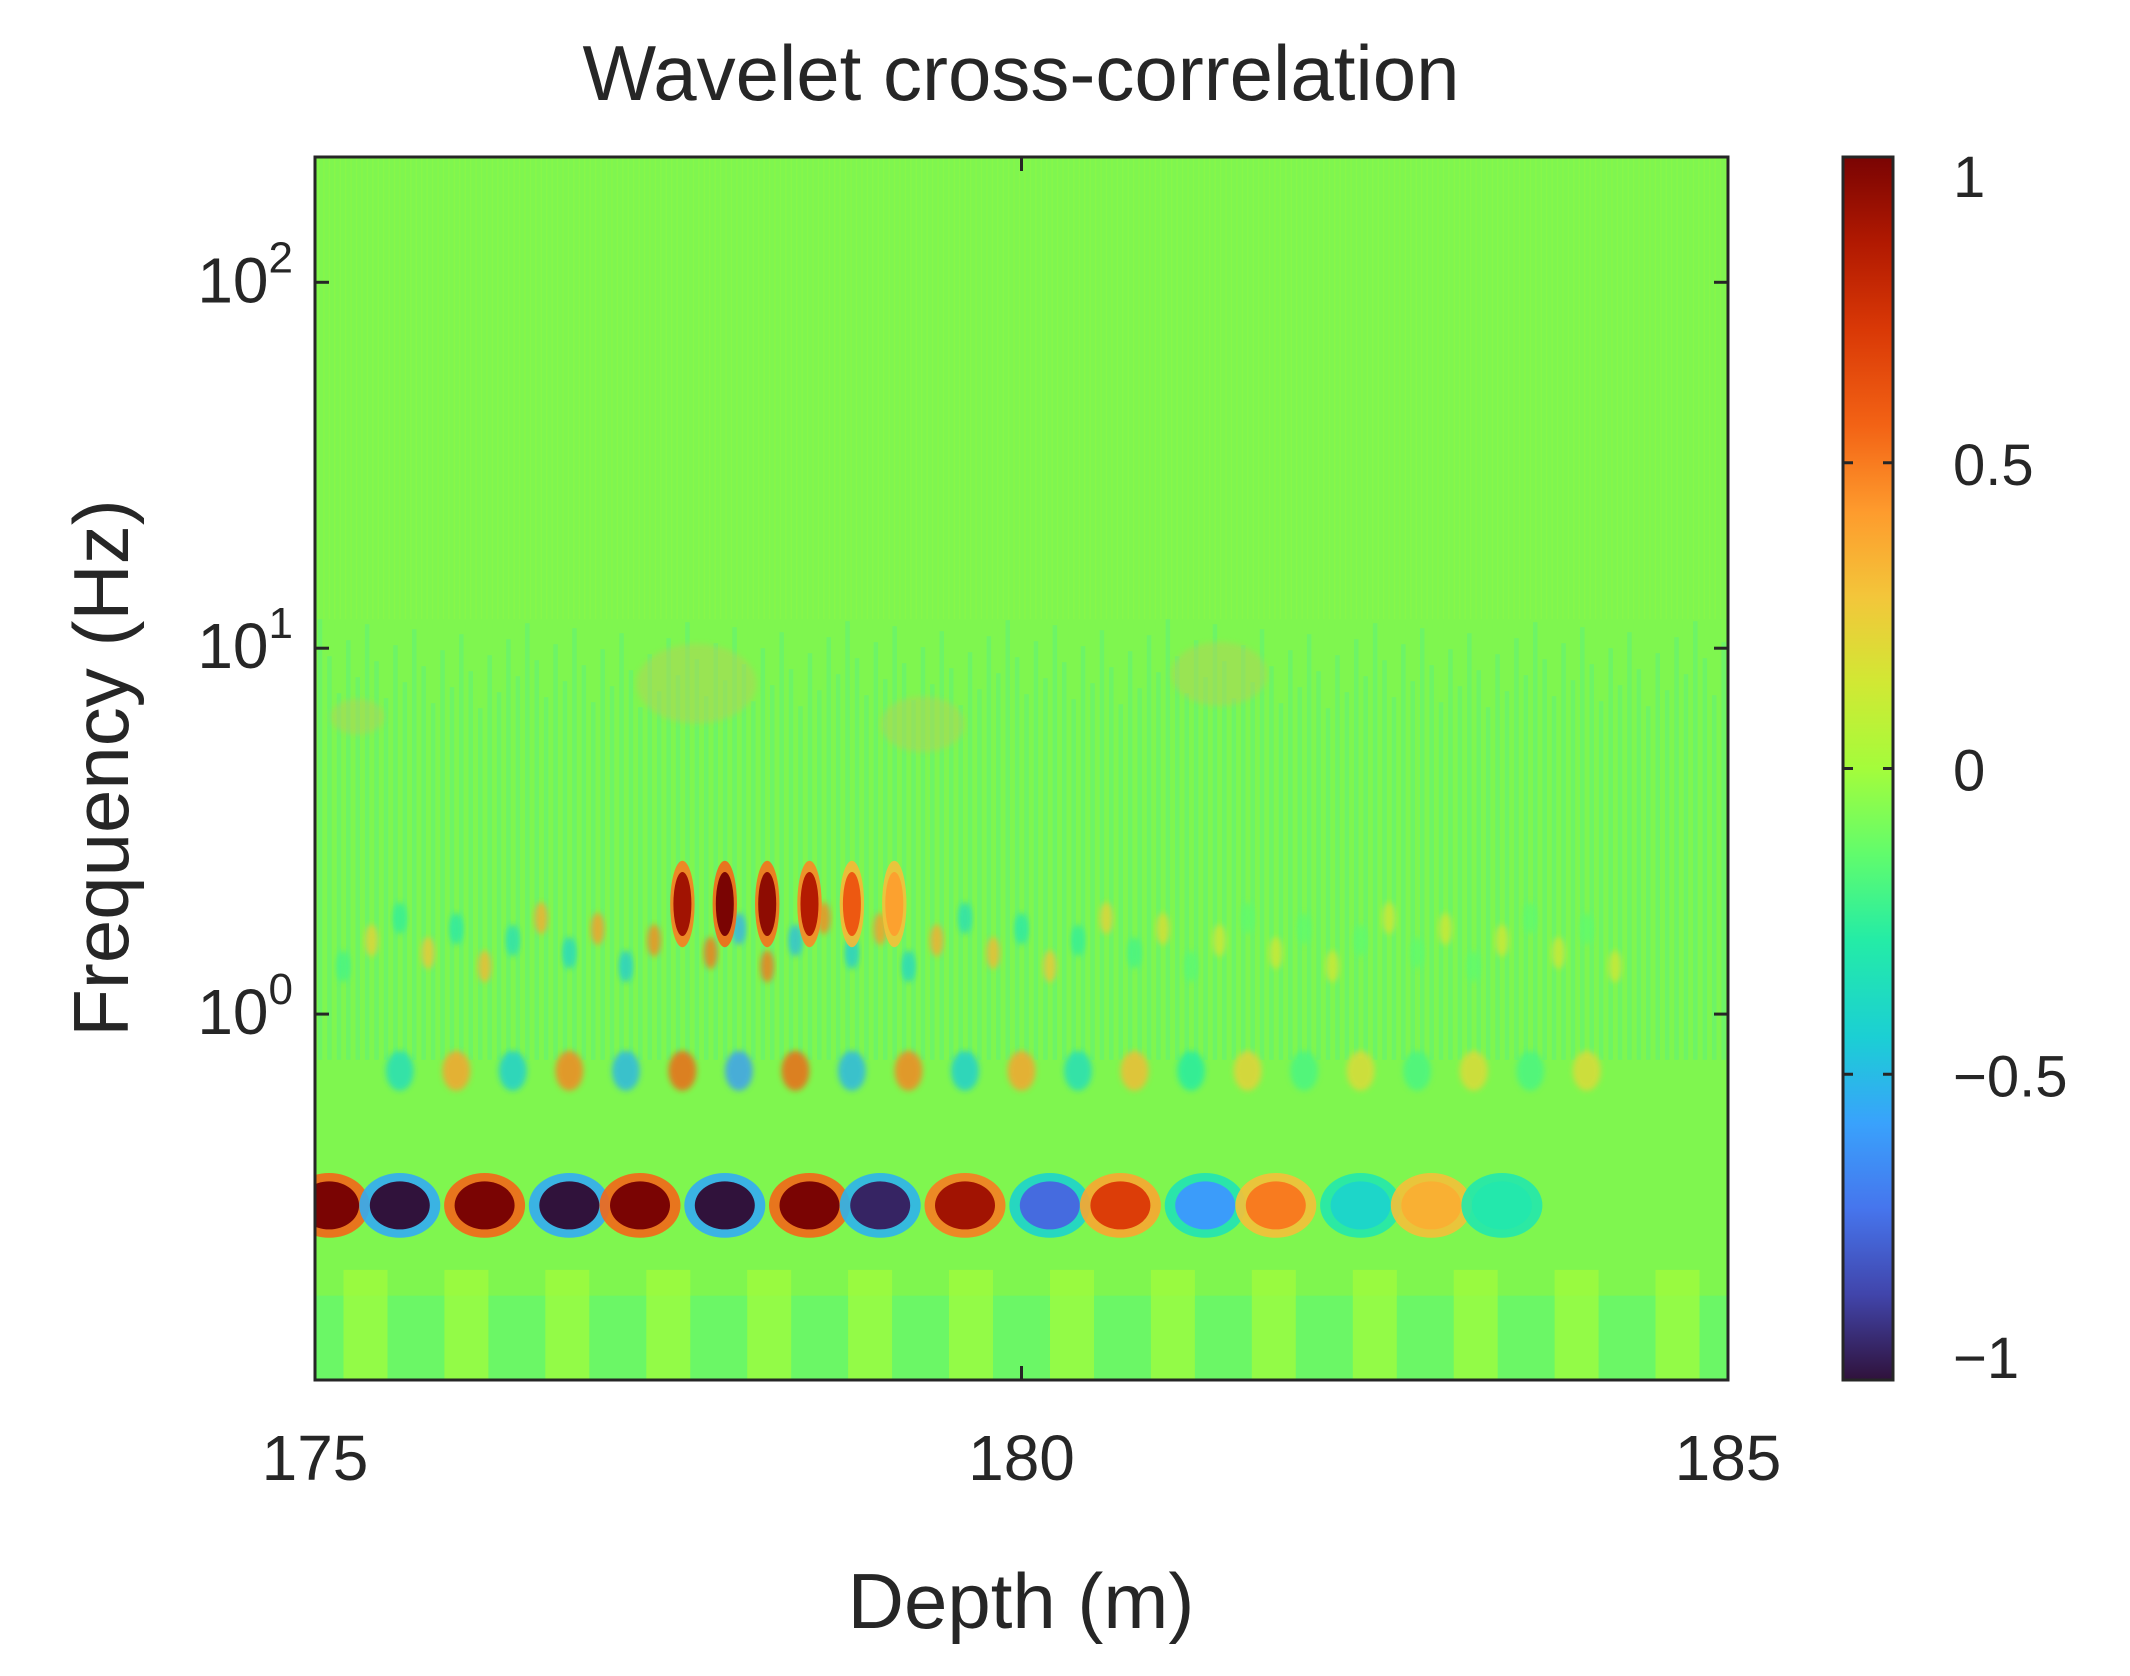 The width and height of the screenshot is (2130, 1676). I want to click on colorbar-tick-label: −1, so click(1986, 1358).